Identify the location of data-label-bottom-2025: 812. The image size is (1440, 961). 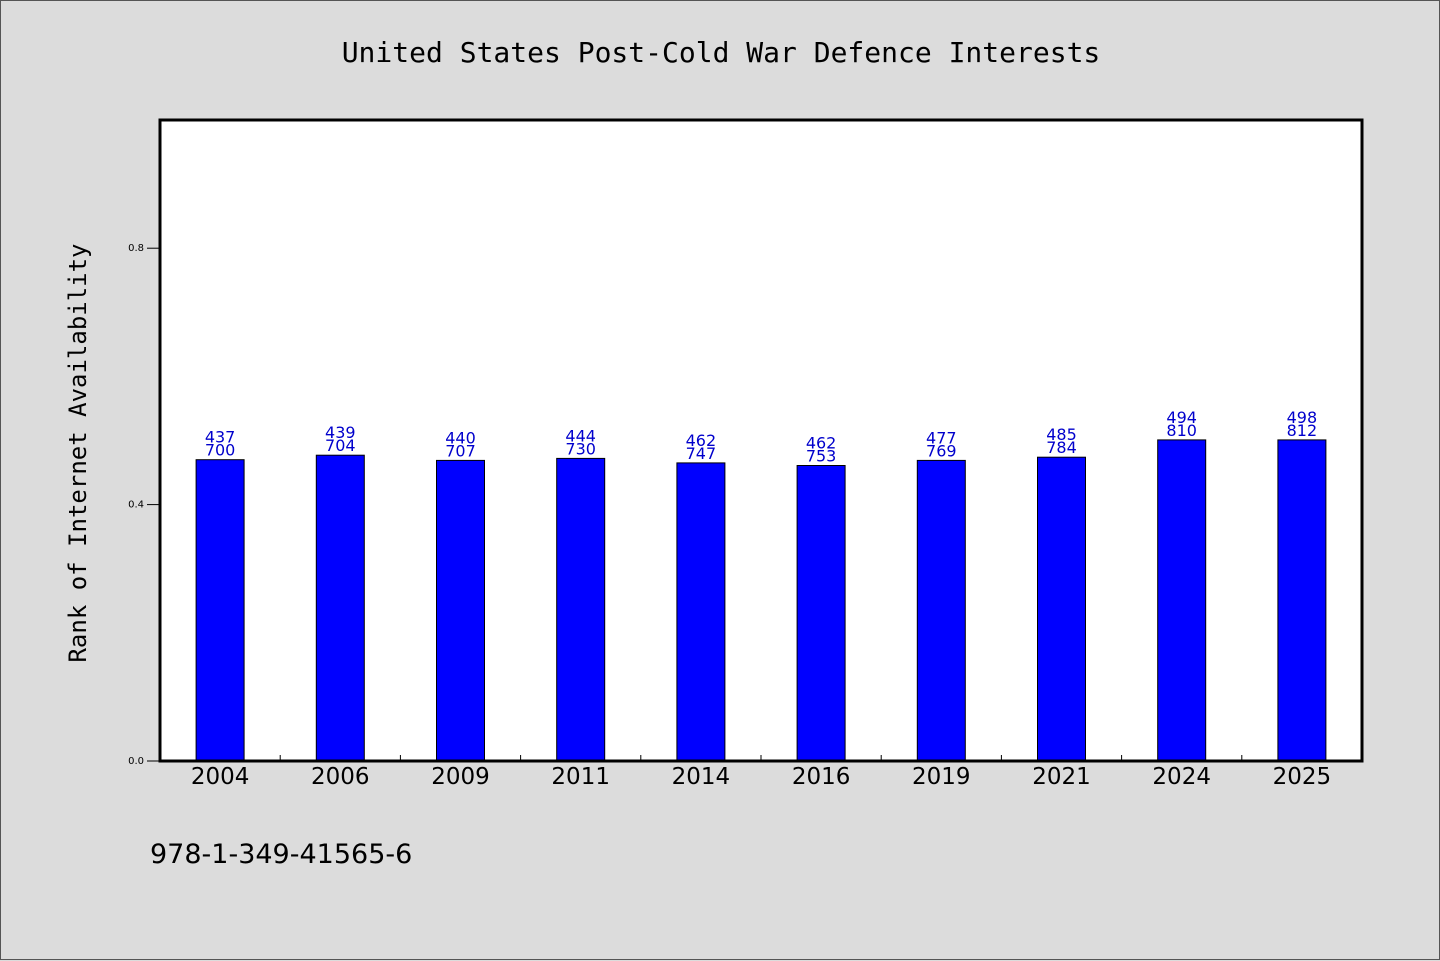
(1302, 430).